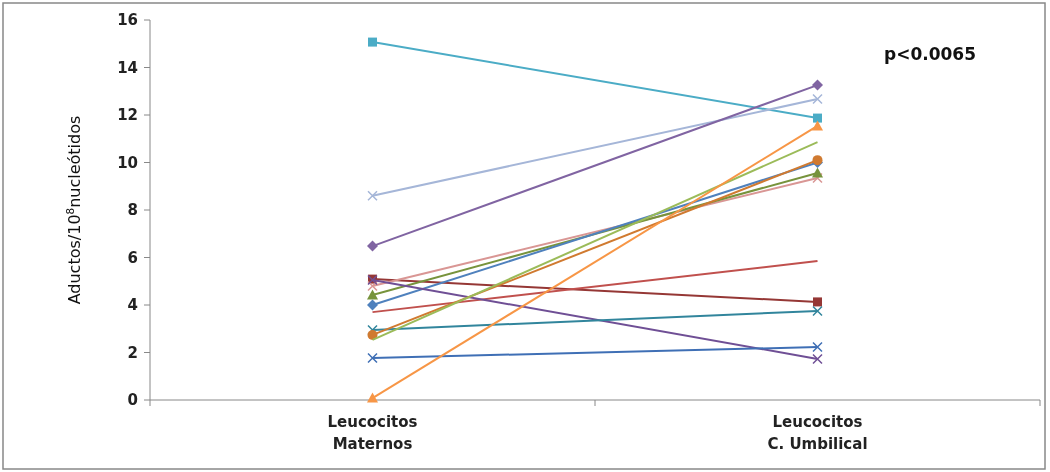  I want to click on y-tick-label: 0, so click(132, 400).